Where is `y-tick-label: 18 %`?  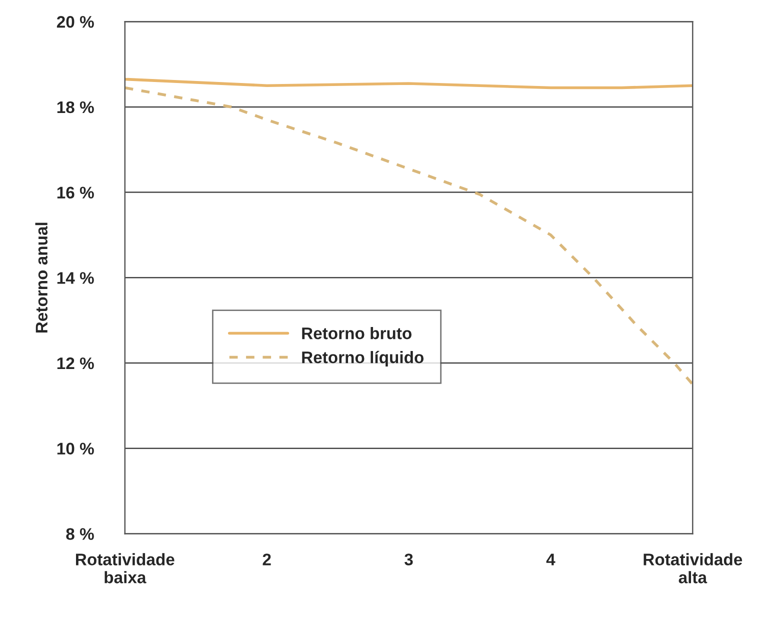
y-tick-label: 18 % is located at coordinates (75, 107).